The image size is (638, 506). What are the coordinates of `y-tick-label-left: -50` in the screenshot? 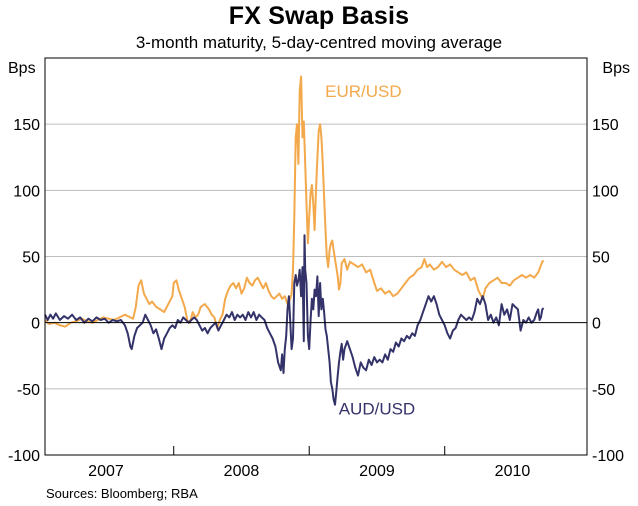 It's located at (28, 390).